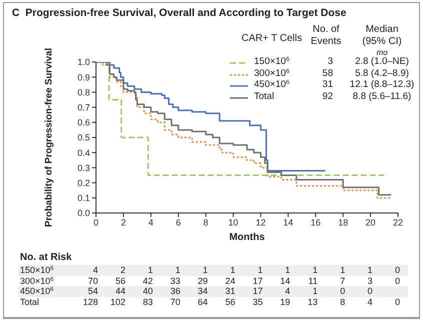  I want to click on chart-title: C Progression-free Survival, Overall and According to Target Dose, so click(179, 13).